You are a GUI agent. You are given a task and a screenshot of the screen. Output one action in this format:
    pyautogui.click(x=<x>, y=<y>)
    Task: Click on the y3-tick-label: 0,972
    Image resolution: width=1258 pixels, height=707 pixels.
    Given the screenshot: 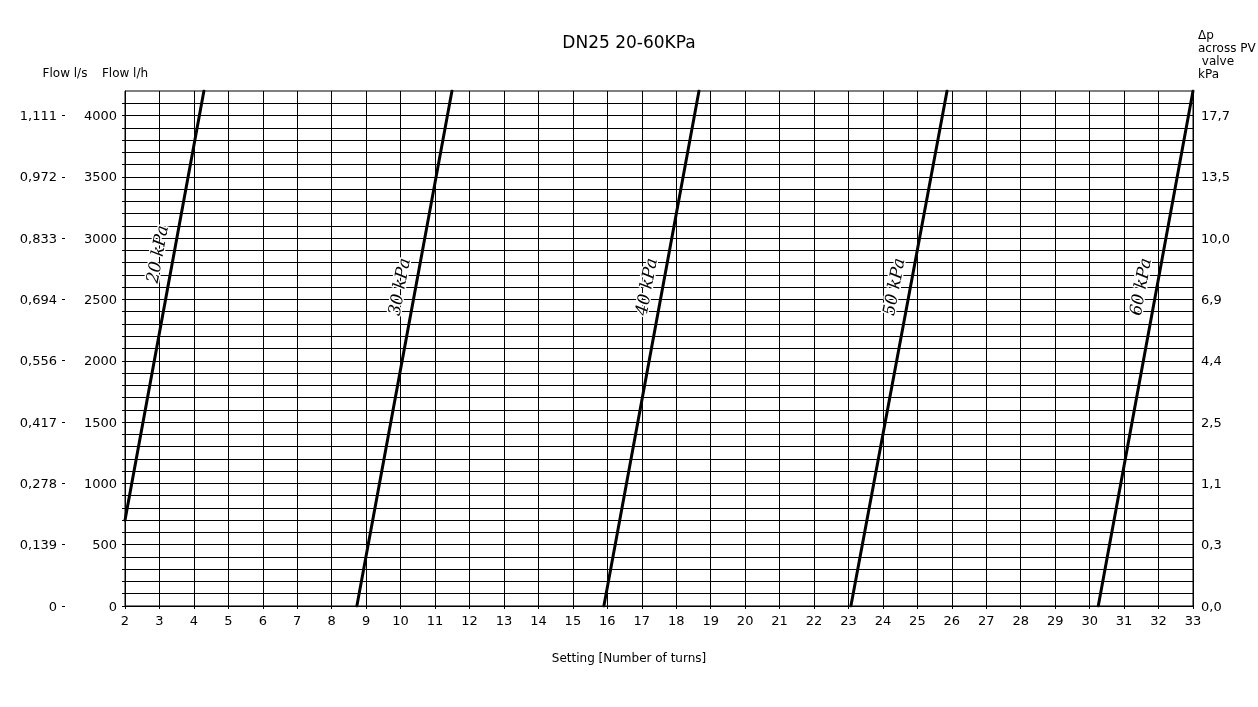 What is the action you would take?
    pyautogui.click(x=38, y=177)
    